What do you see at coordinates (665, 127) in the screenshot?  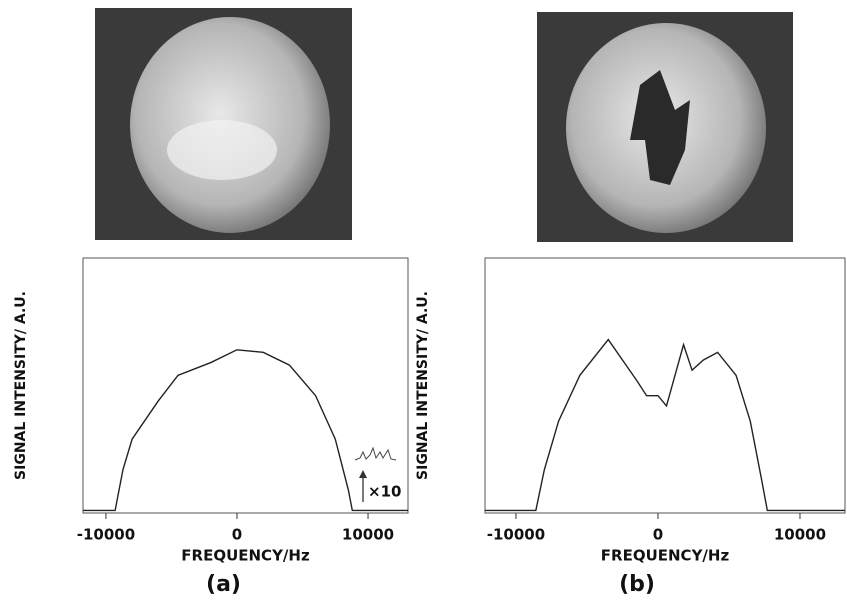 I see `photo-b` at bounding box center [665, 127].